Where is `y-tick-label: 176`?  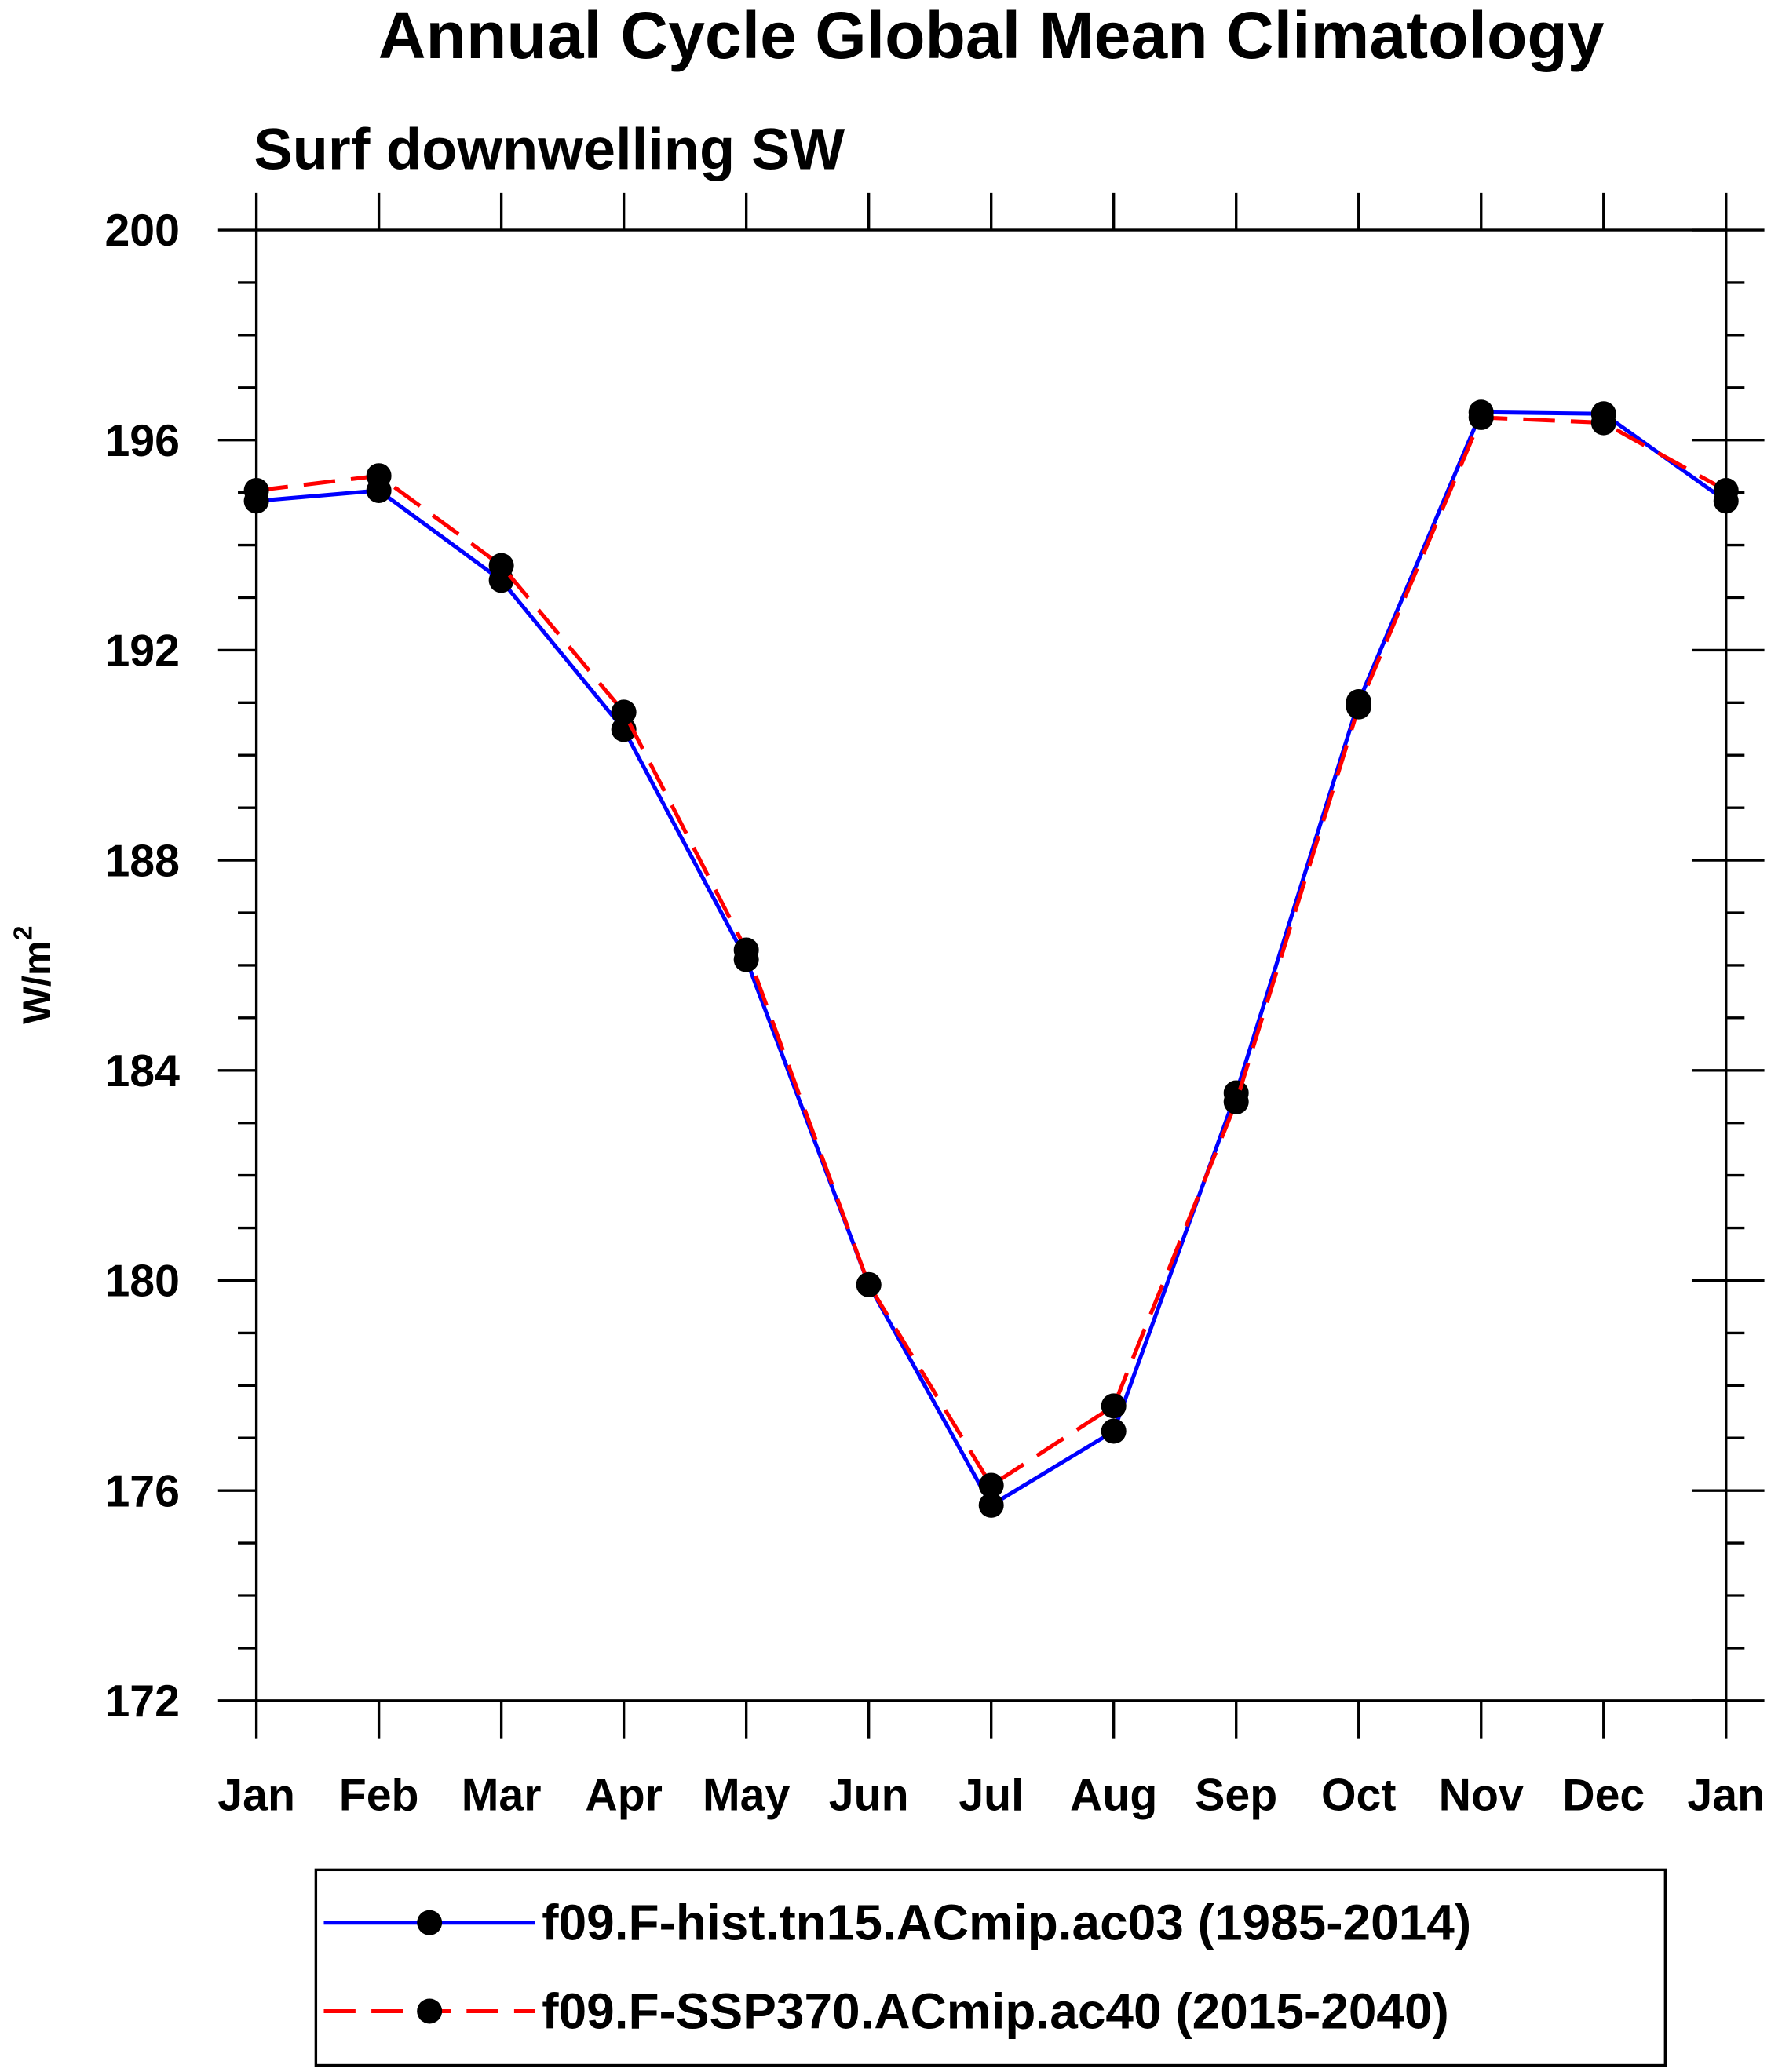
y-tick-label: 176 is located at coordinates (142, 1491).